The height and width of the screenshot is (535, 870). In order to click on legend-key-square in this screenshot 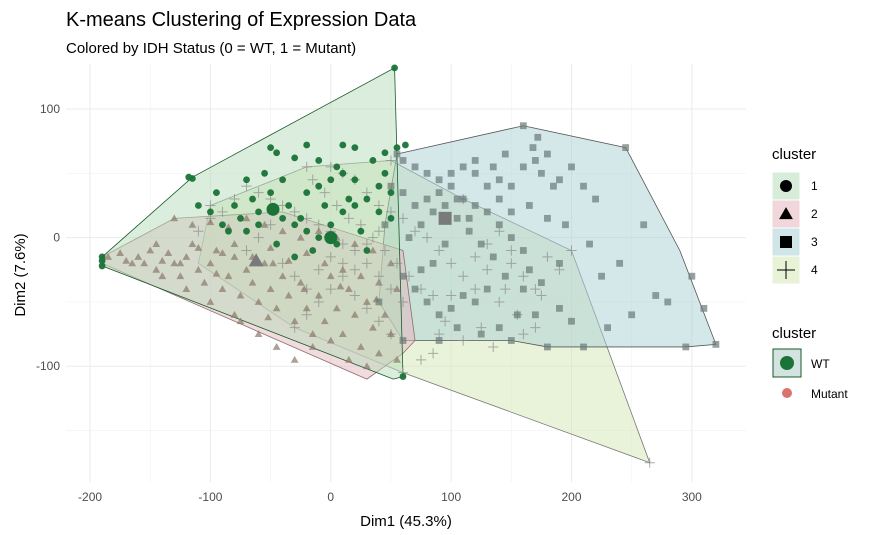, I will do `click(786, 242)`.